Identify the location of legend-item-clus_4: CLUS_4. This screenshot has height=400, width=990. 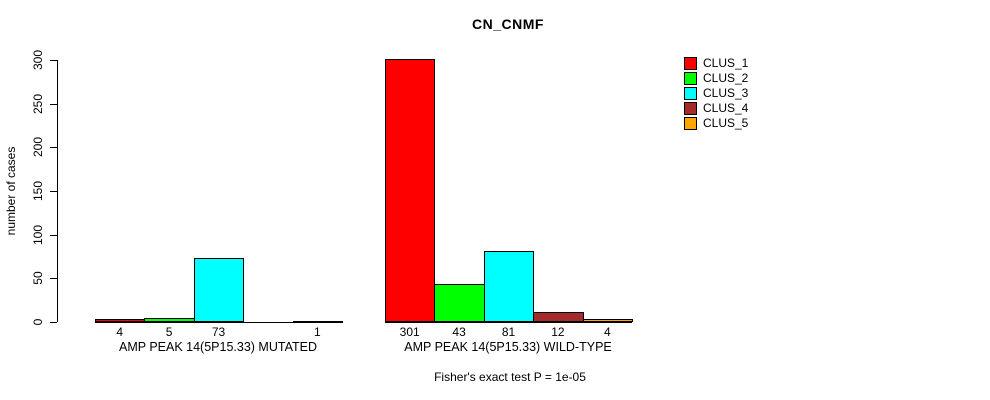
(716, 108).